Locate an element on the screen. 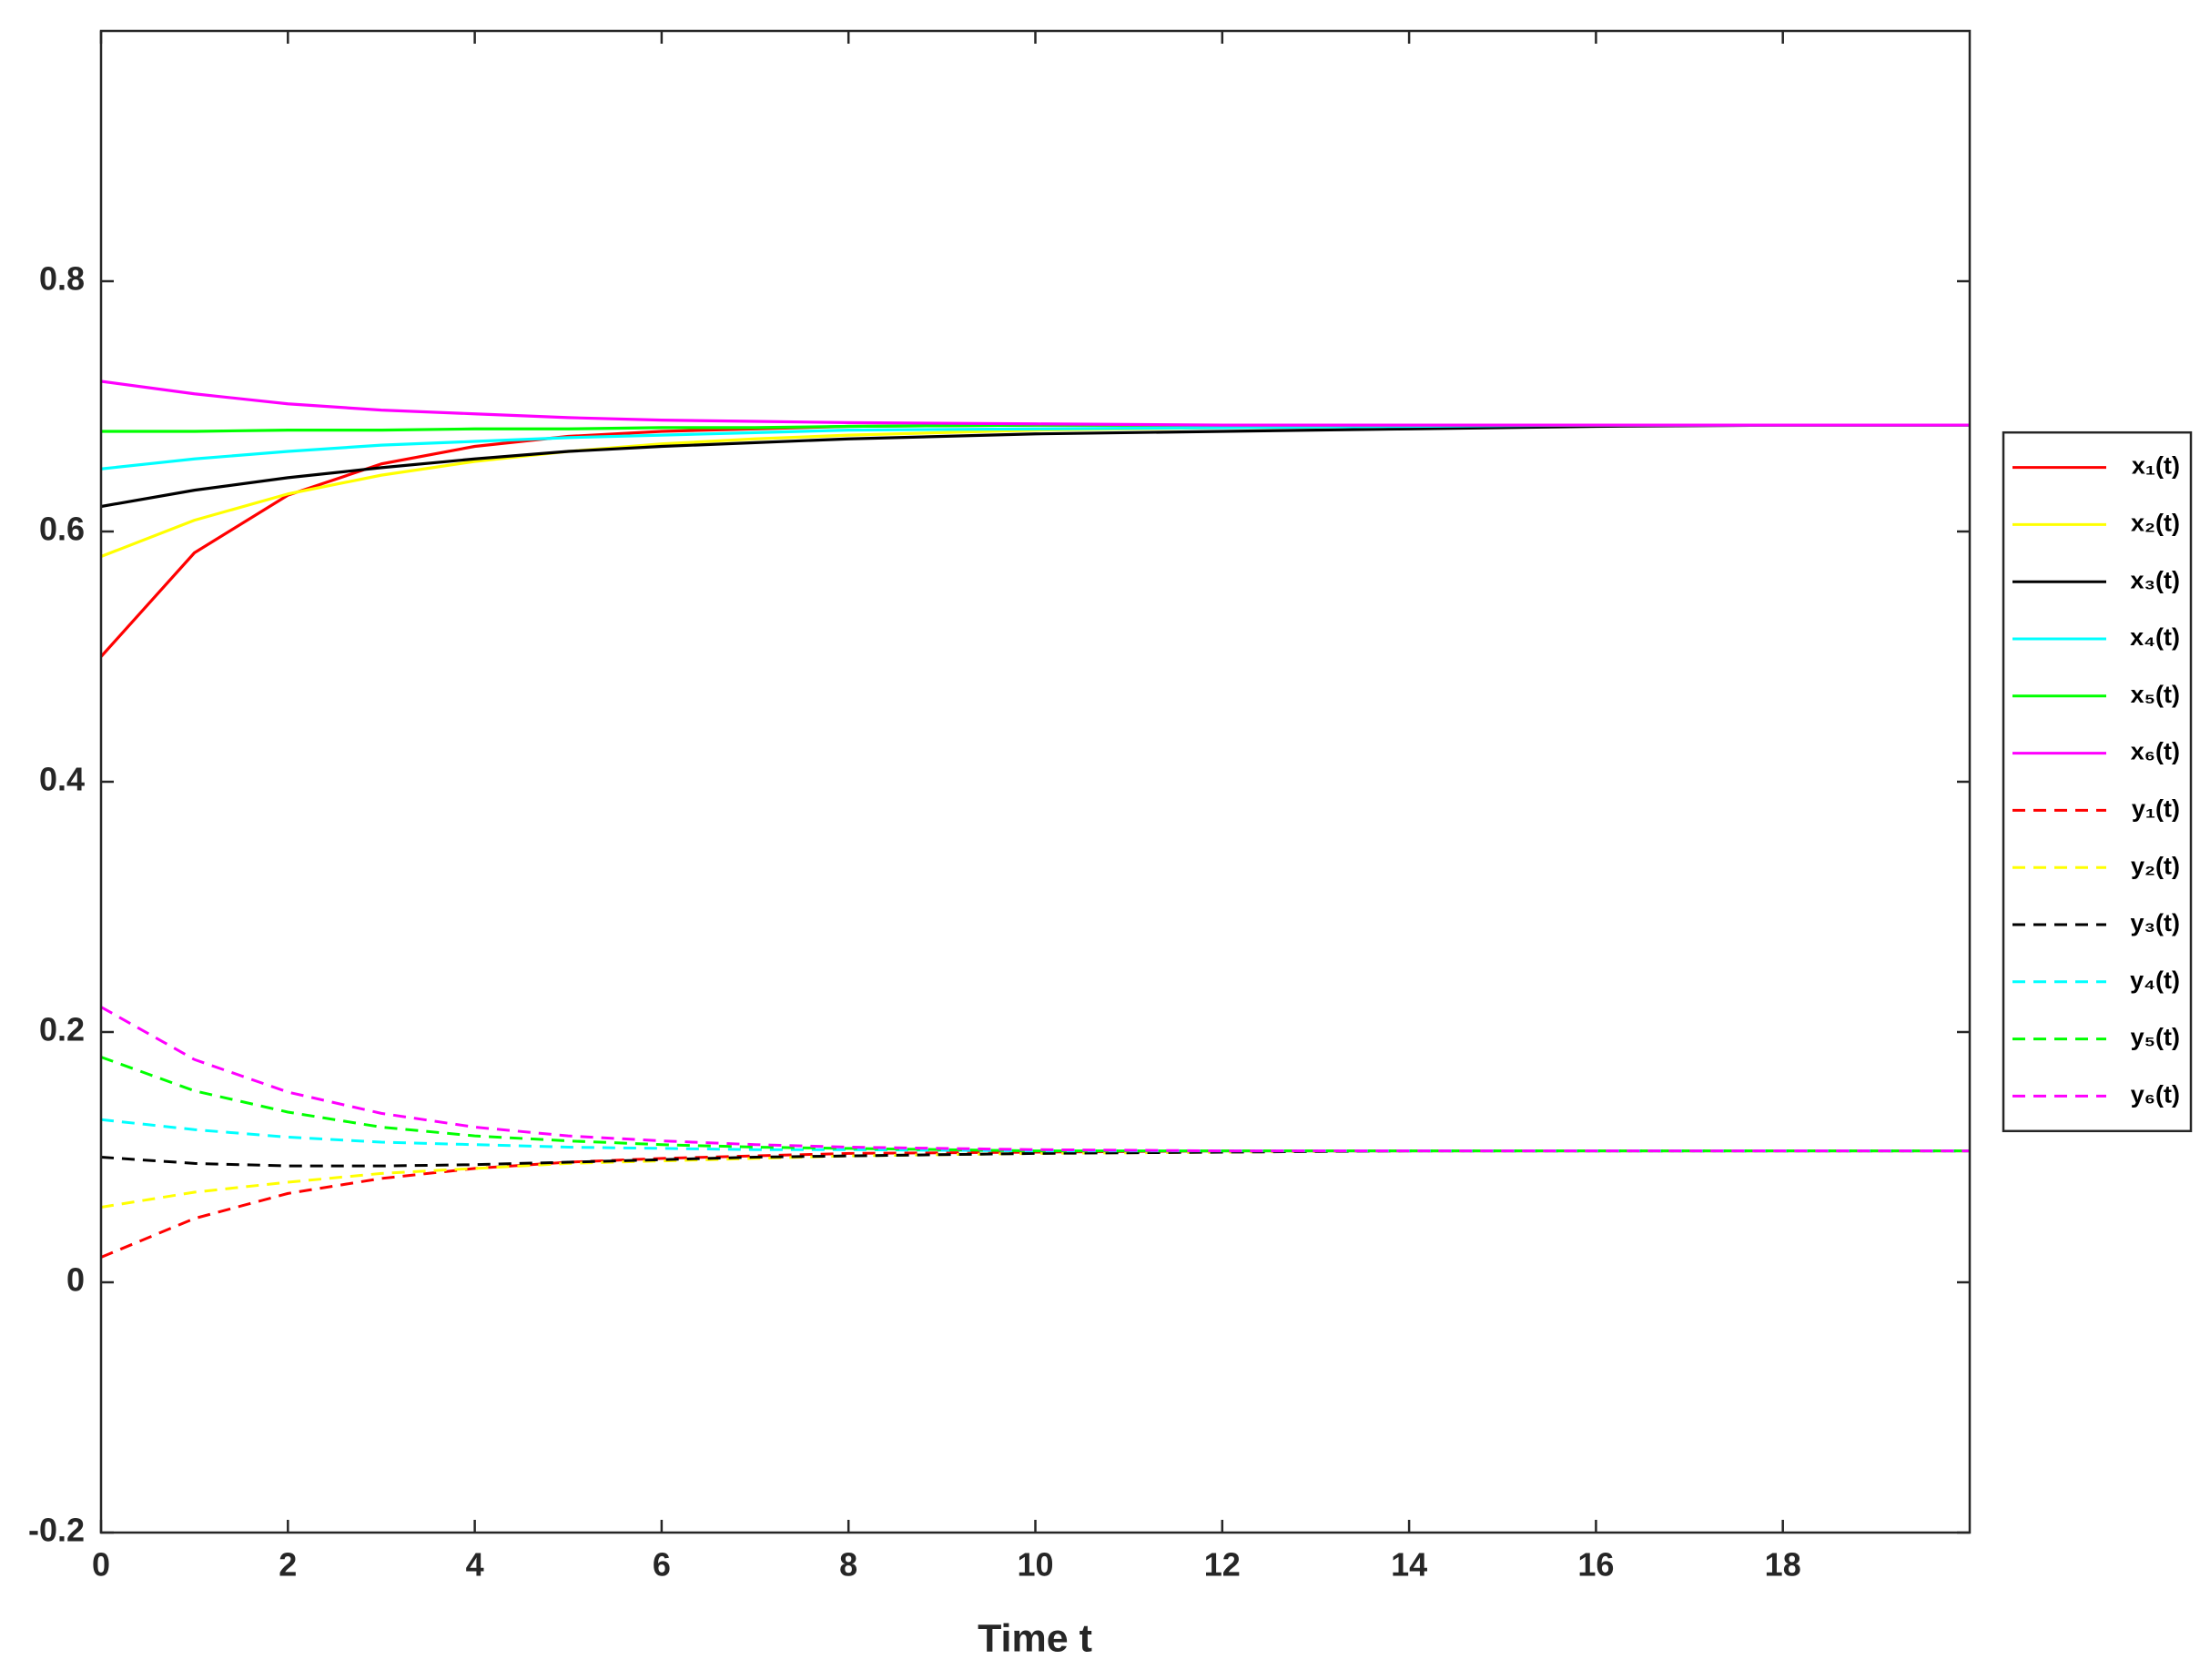  legend-label: y₁(t) is located at coordinates (2156, 809).